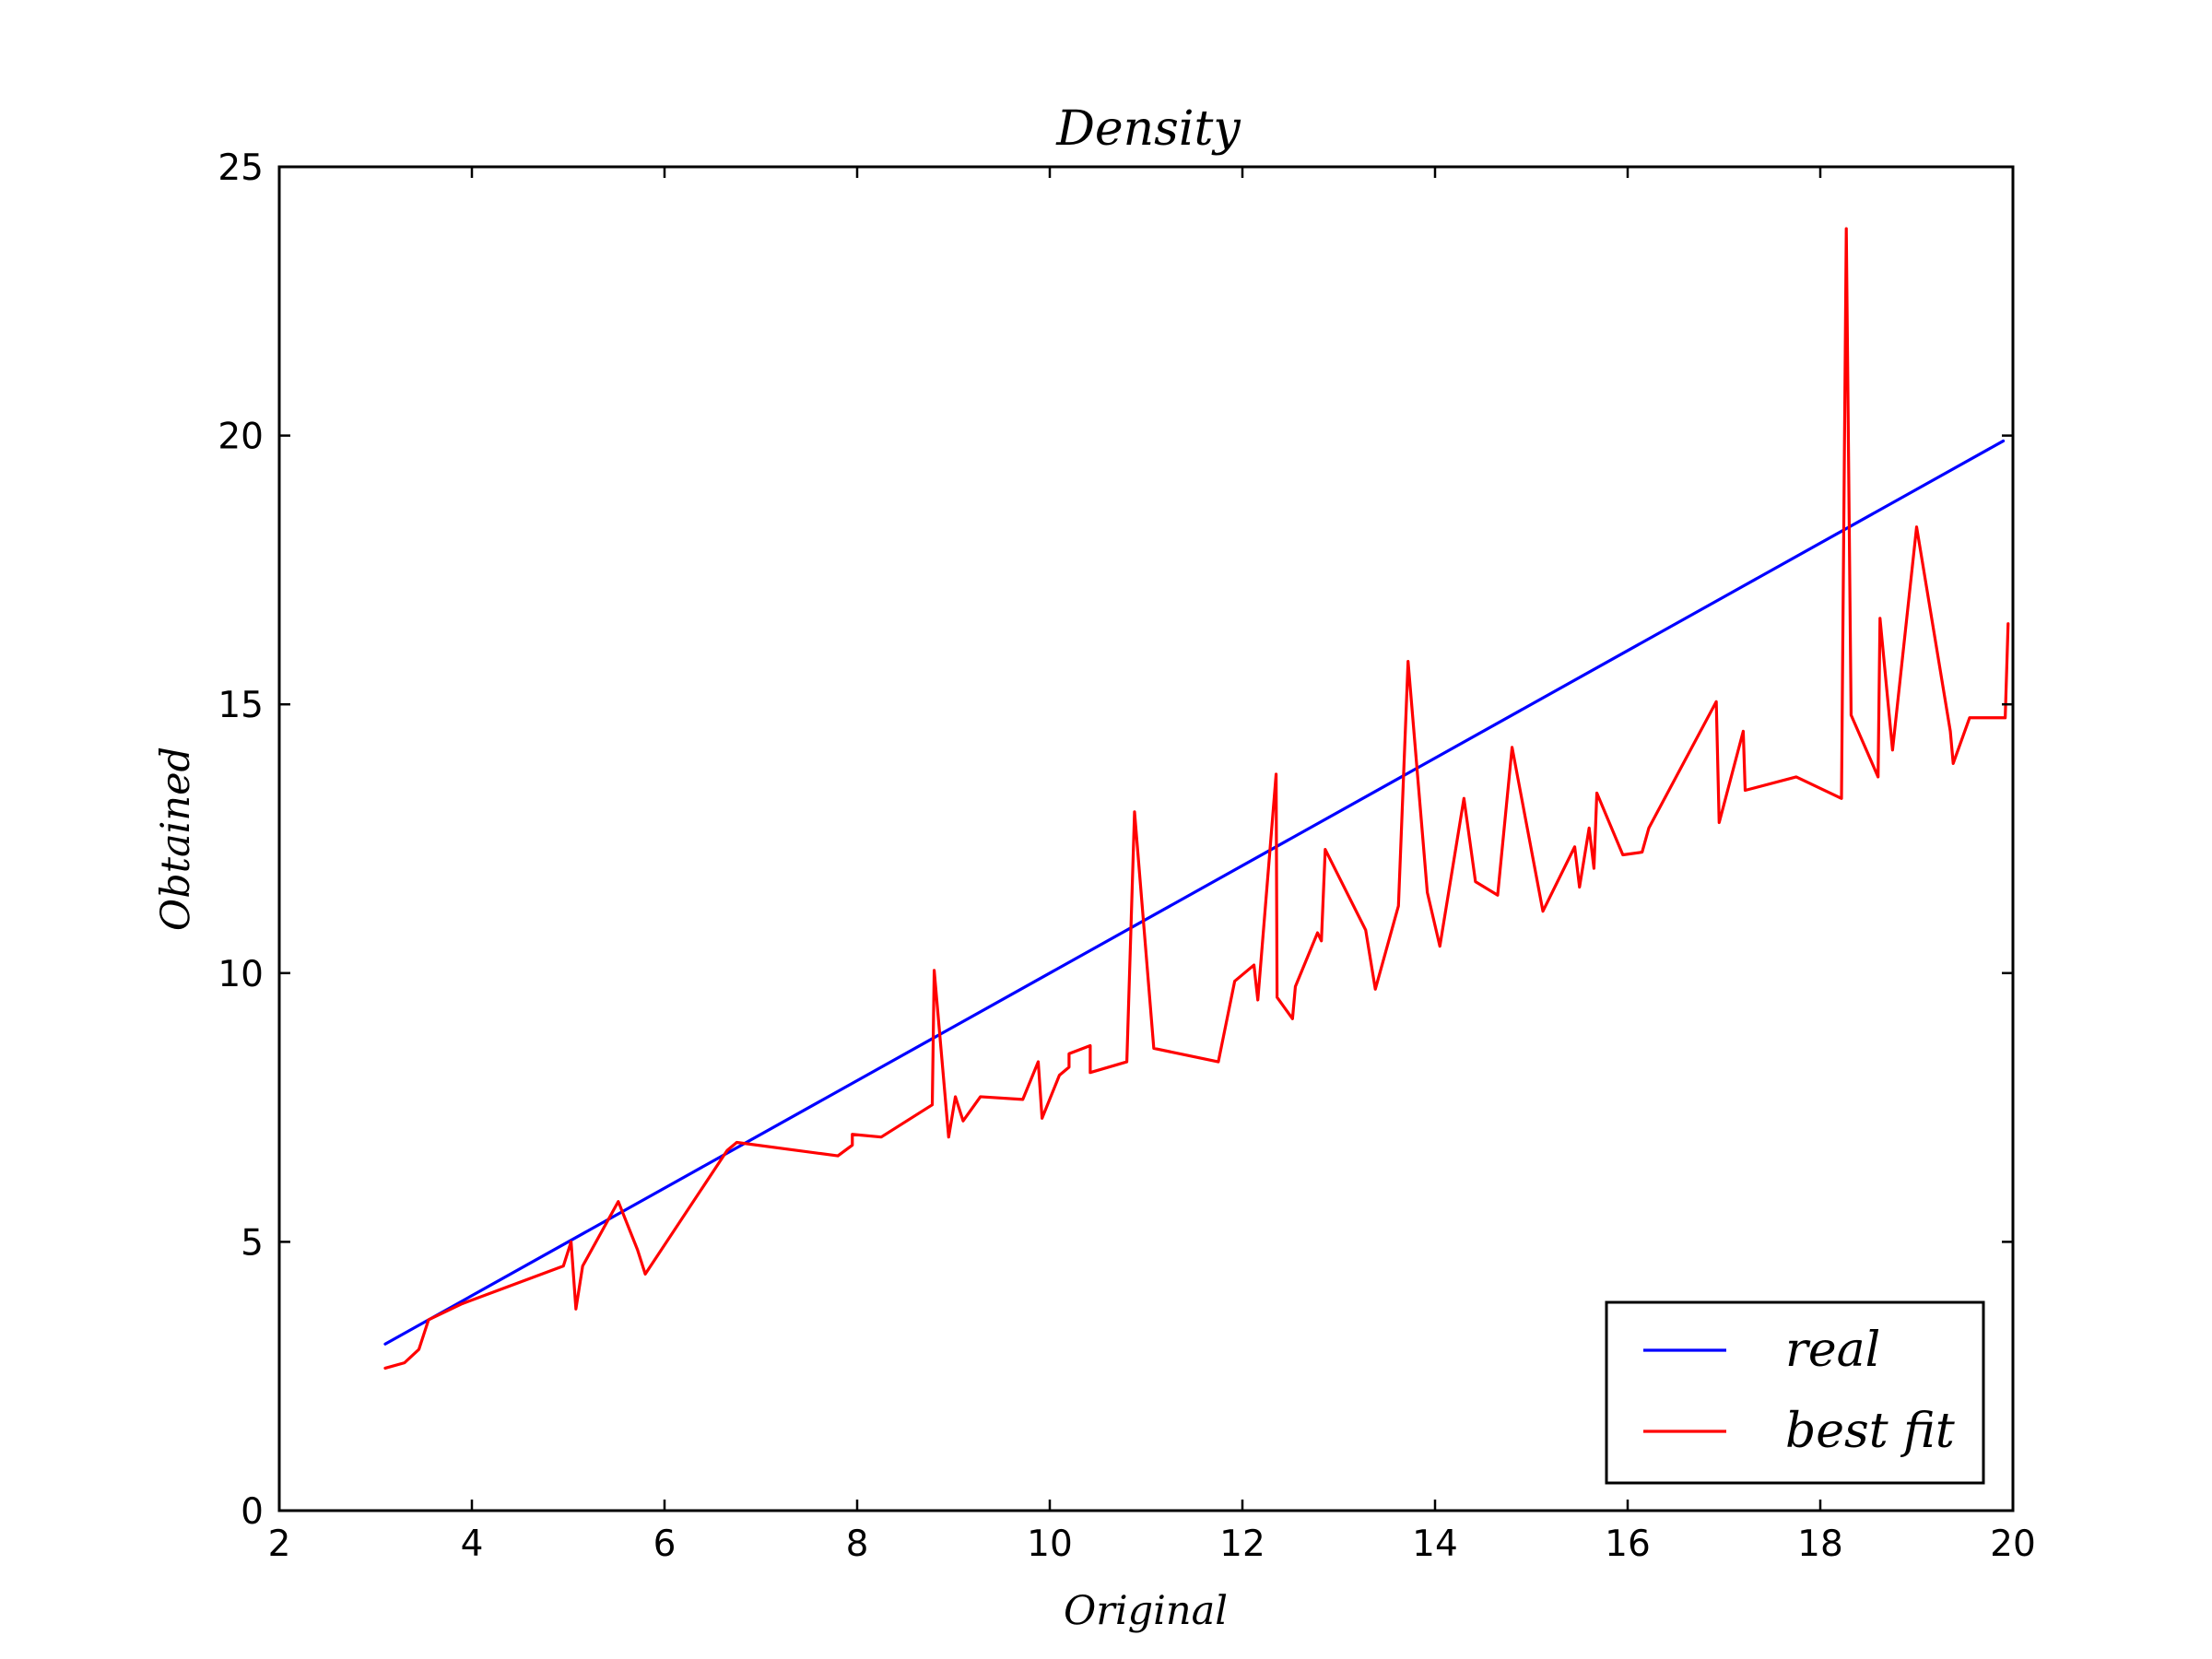 Image resolution: width=2212 pixels, height=1659 pixels. Describe the element at coordinates (2013, 1544) in the screenshot. I see `x-tick-label: 20` at that location.